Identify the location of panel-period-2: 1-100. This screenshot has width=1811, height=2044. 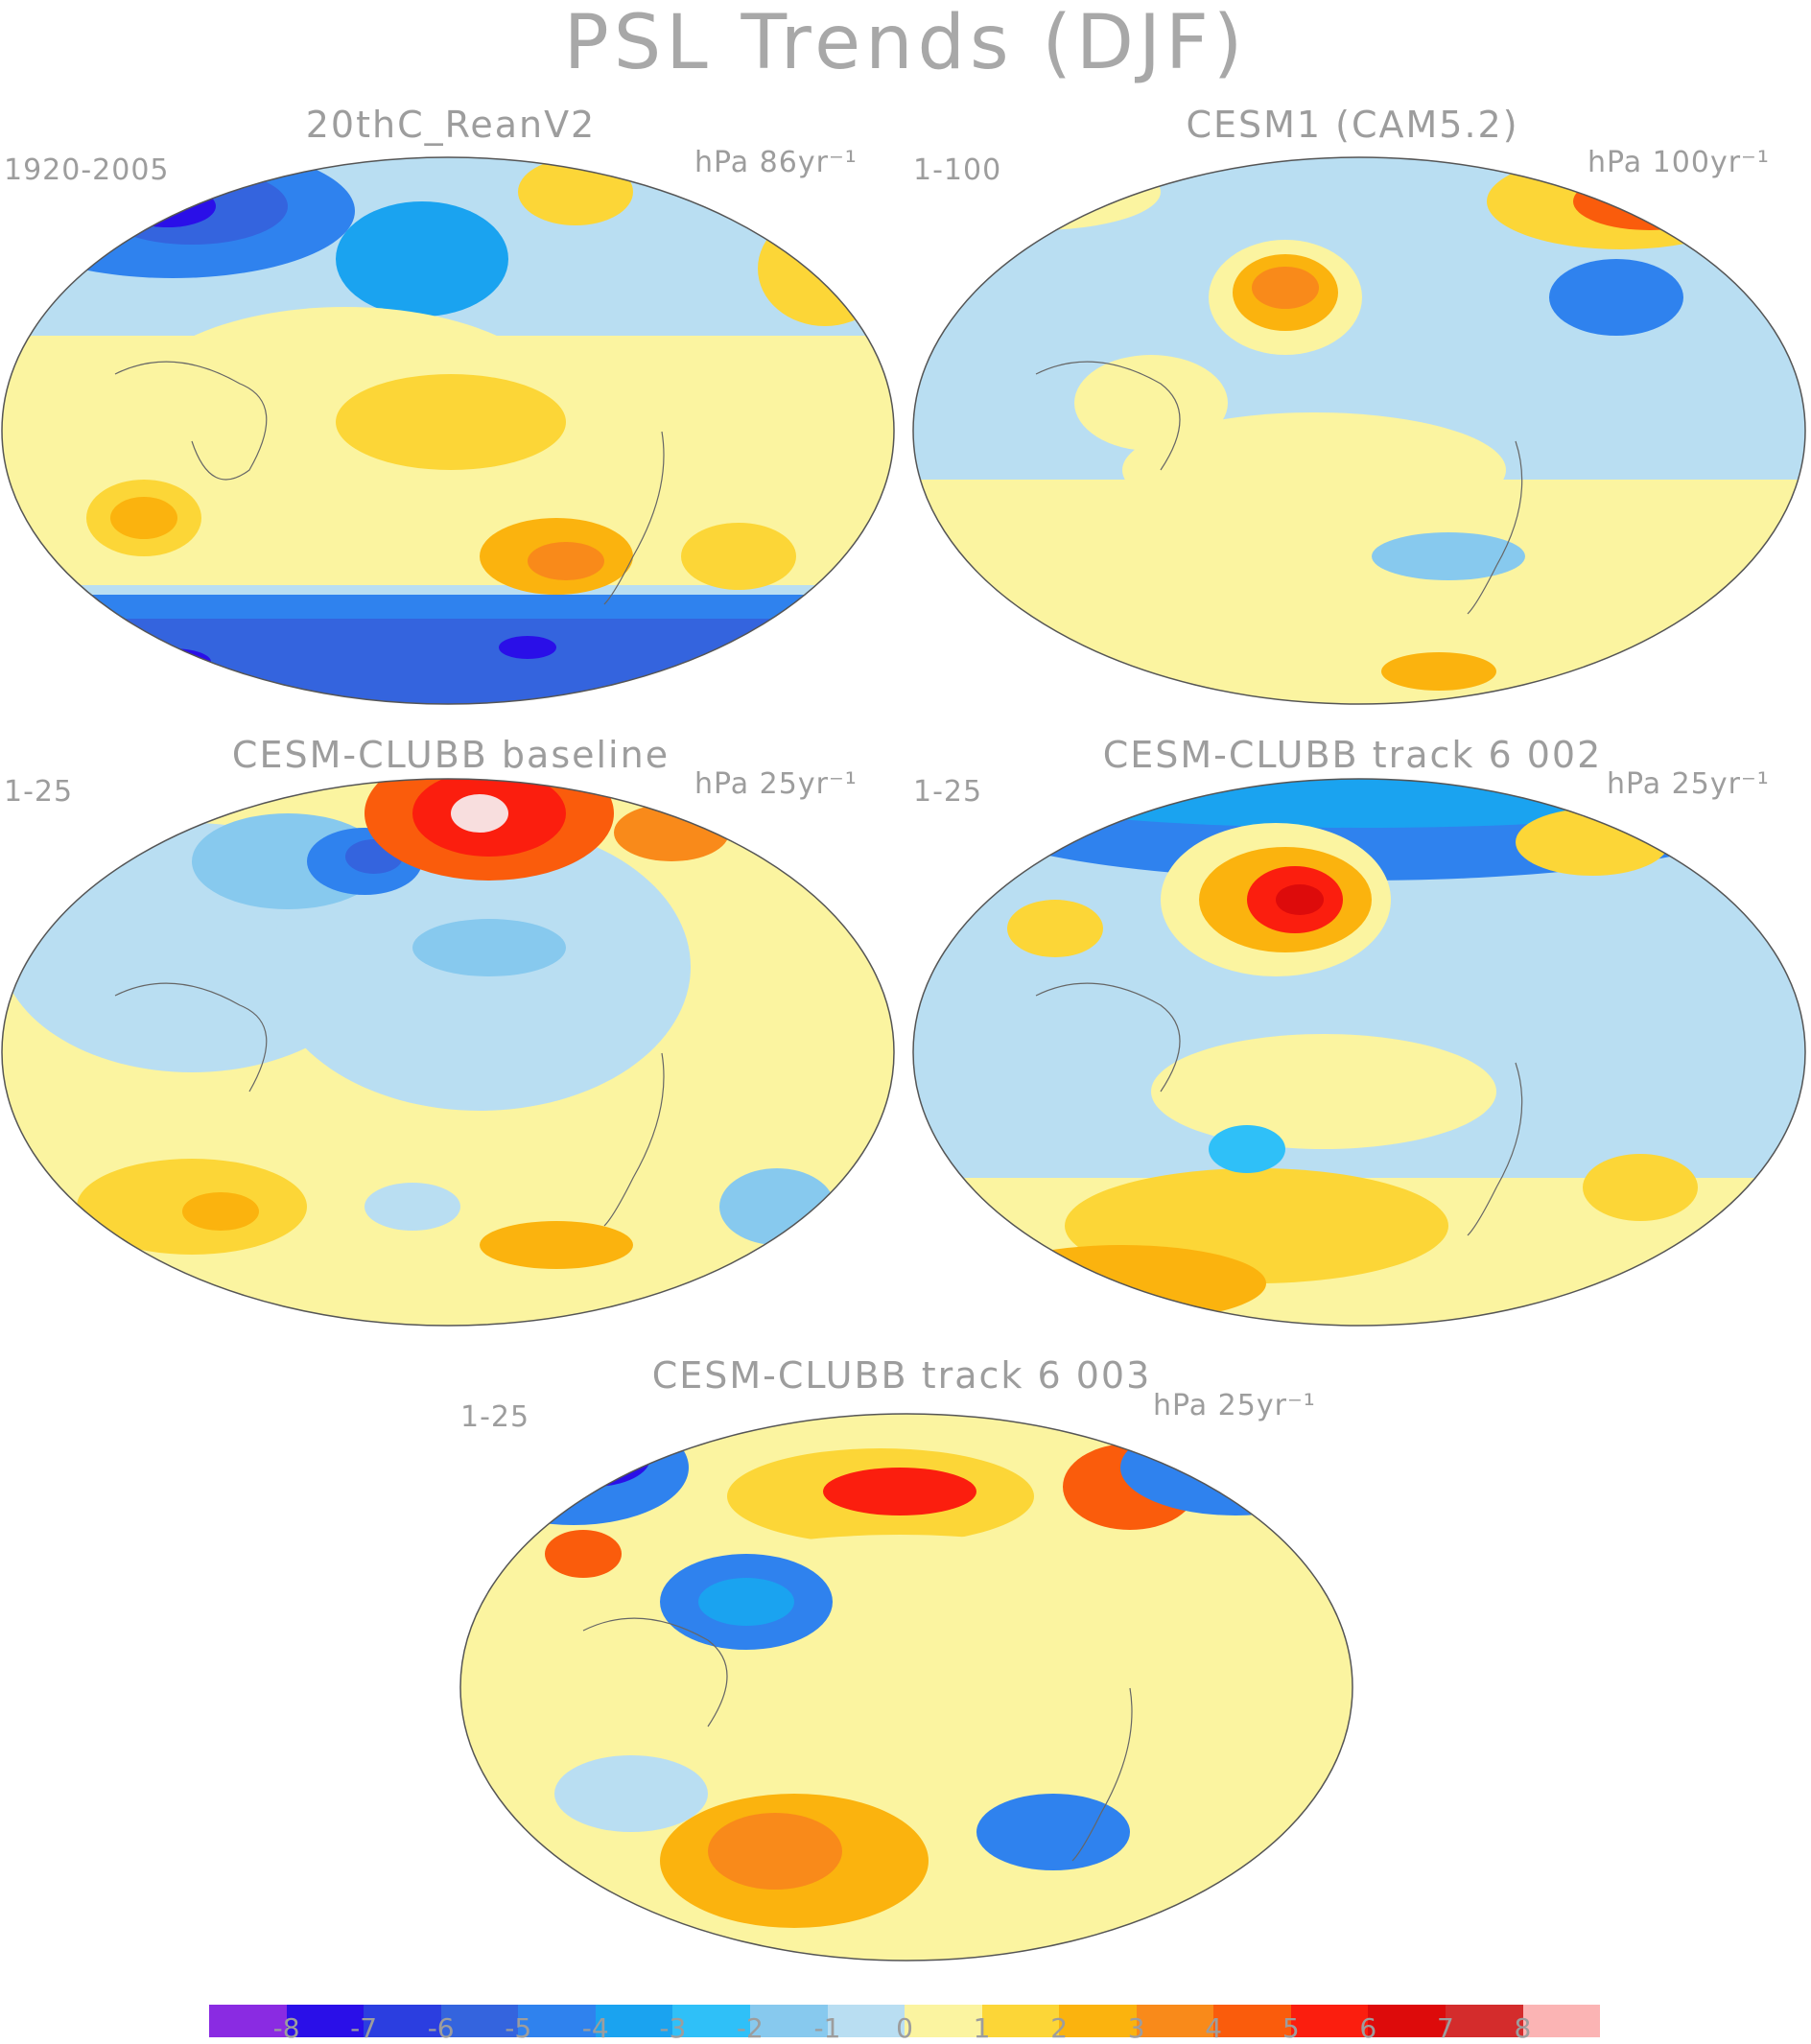
(958, 170).